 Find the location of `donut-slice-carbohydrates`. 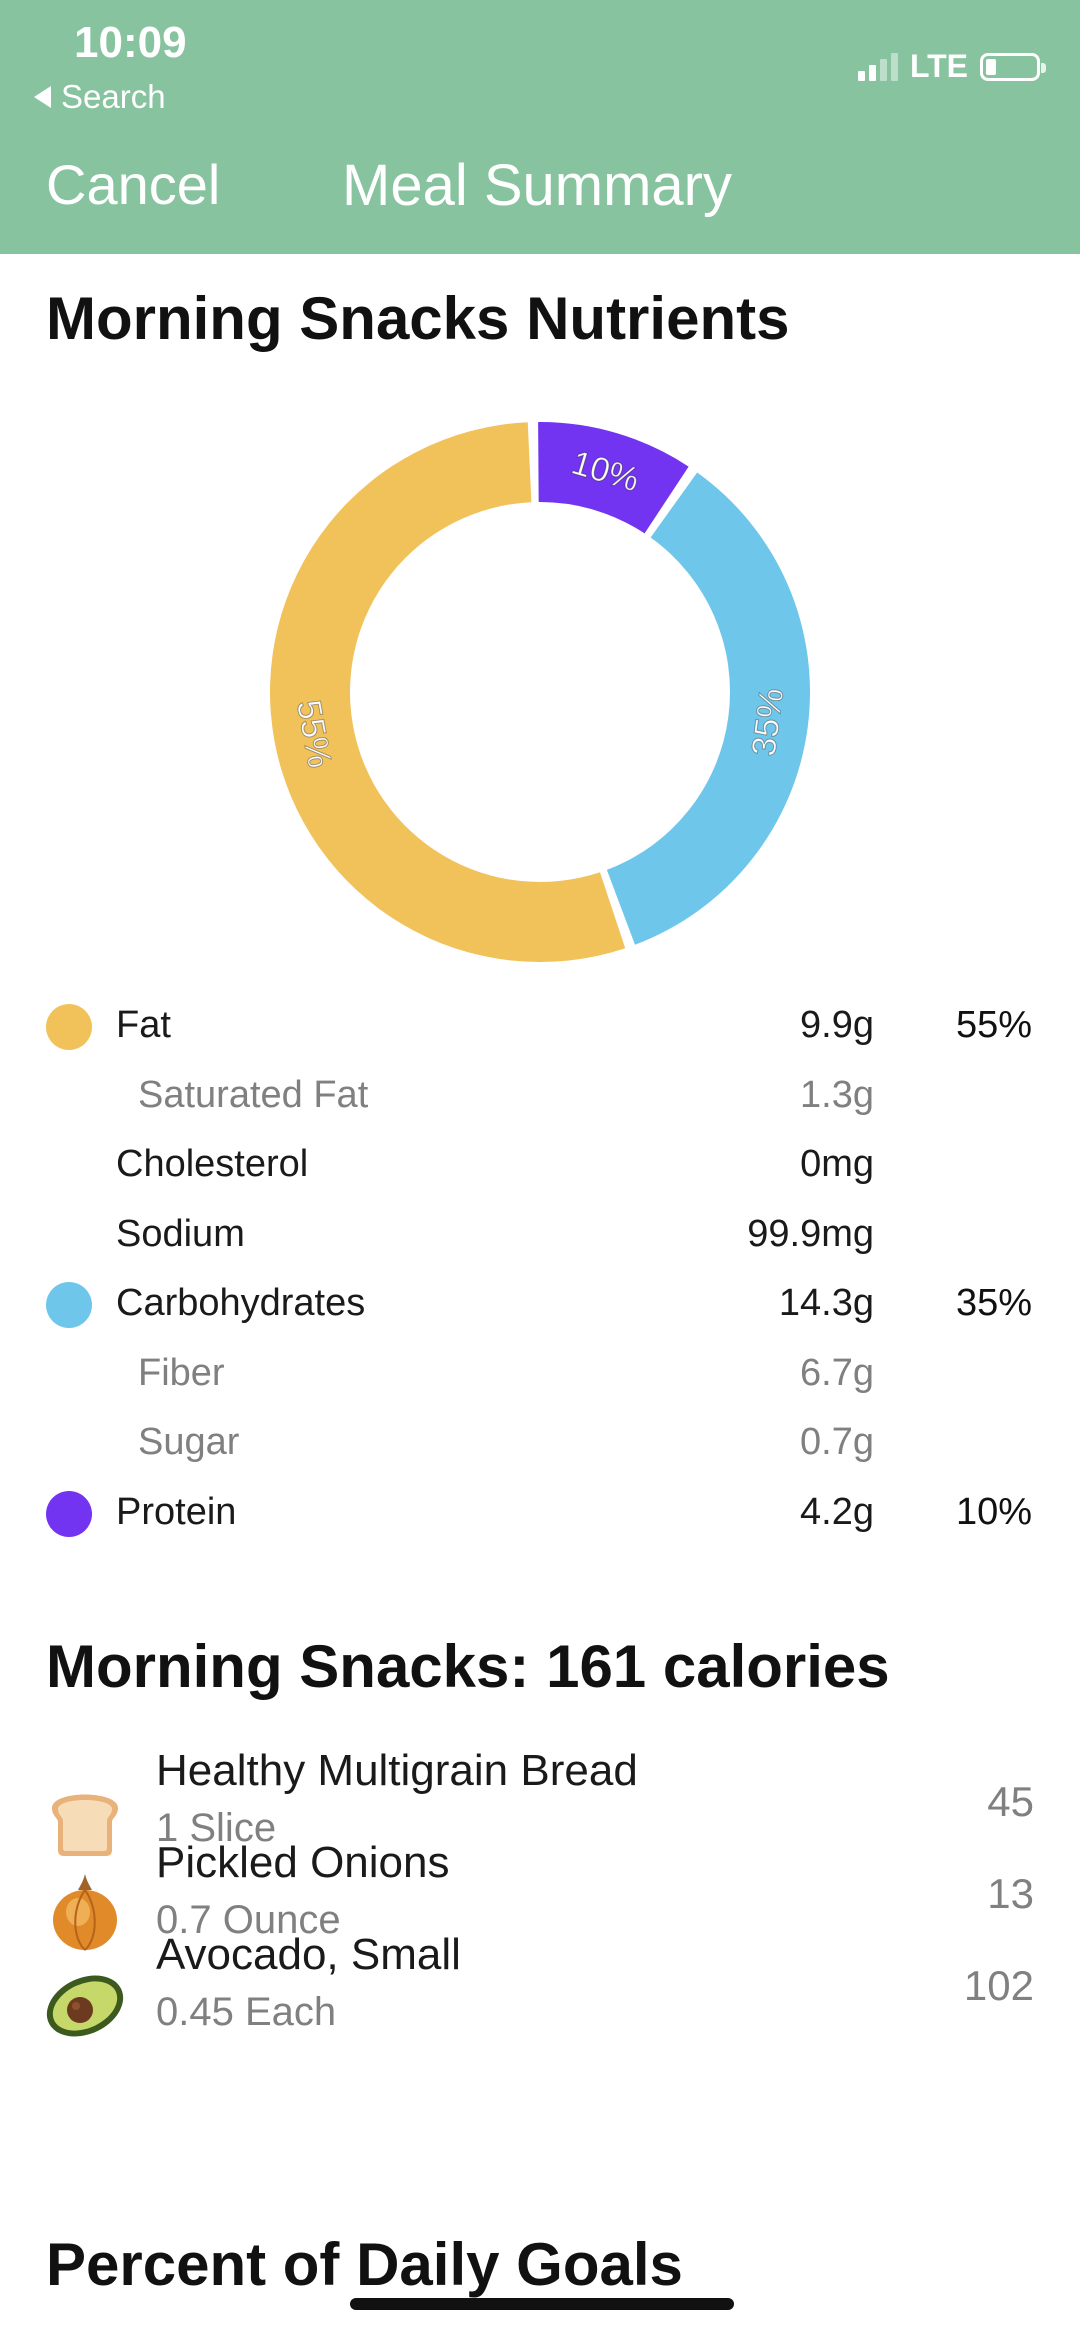

donut-slice-carbohydrates is located at coordinates (708, 708).